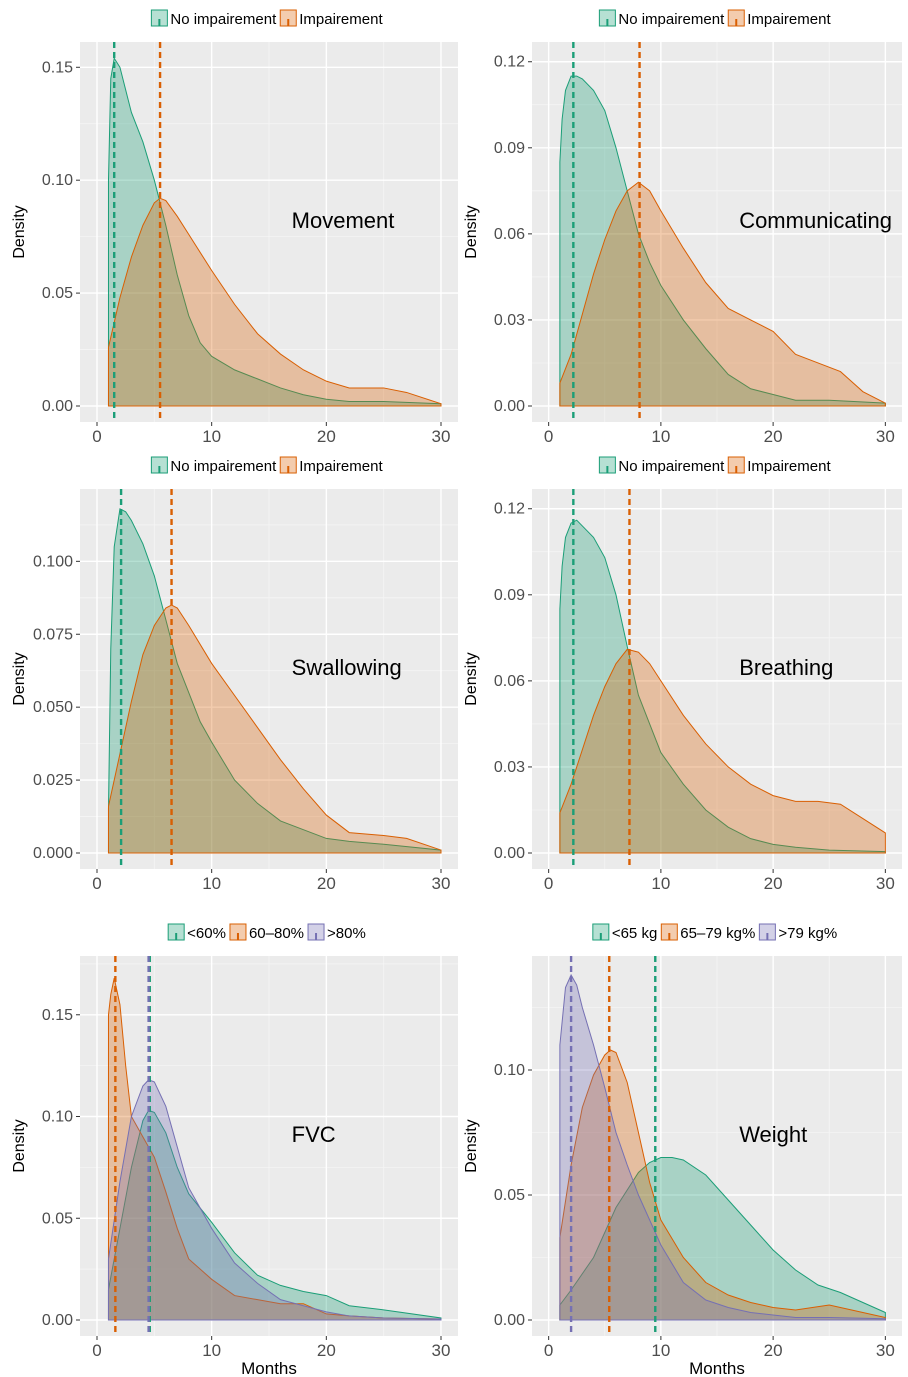 This screenshot has width=908, height=1377. What do you see at coordinates (346, 933) in the screenshot?
I see `legend-label: >80%` at bounding box center [346, 933].